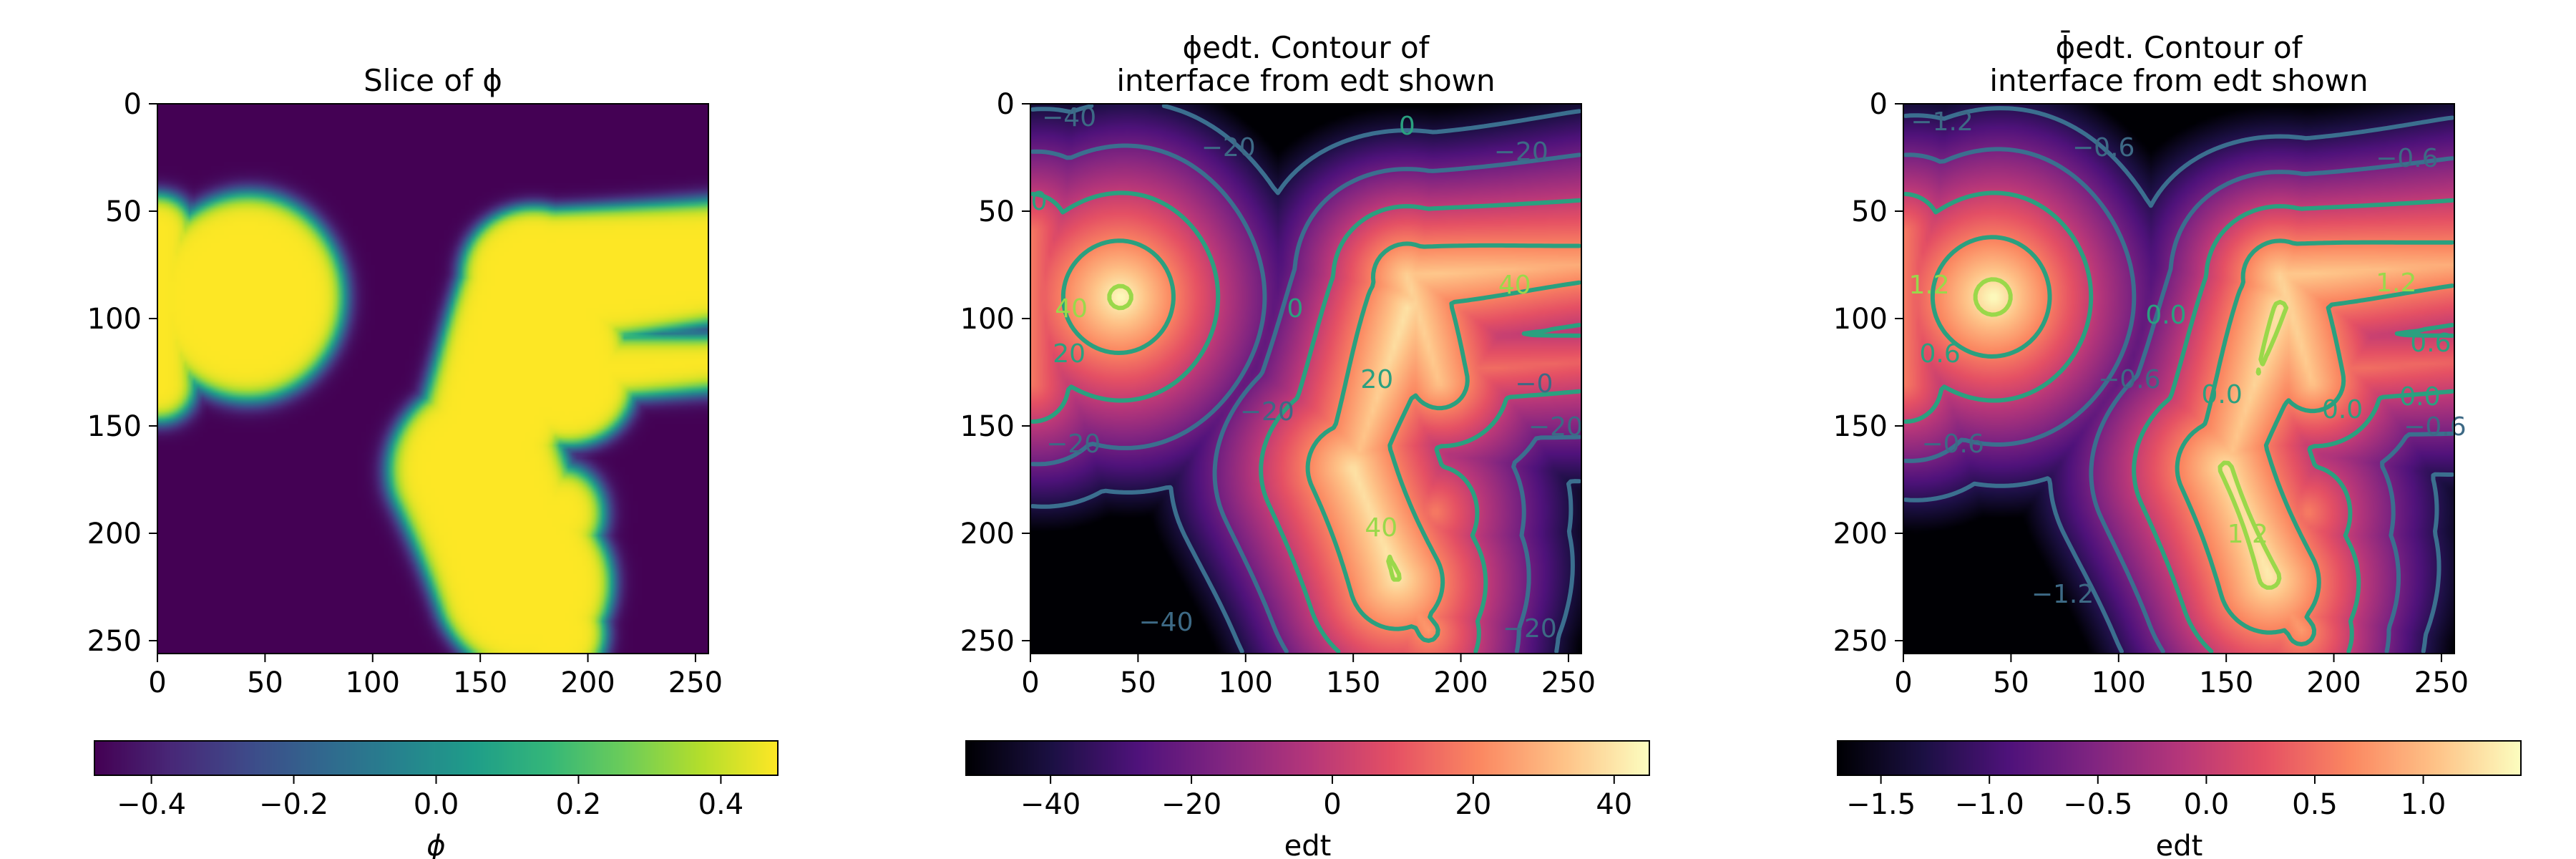 Image resolution: width=2576 pixels, height=859 pixels. Describe the element at coordinates (579, 804) in the screenshot. I see `colorbar-tick-label: 0.2` at that location.